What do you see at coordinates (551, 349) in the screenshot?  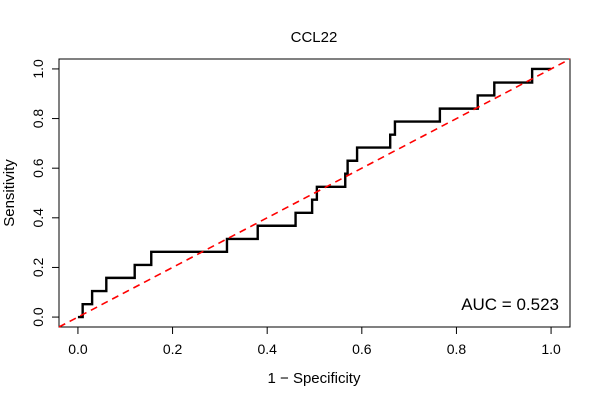 I see `x-tick-label-5: 1.0` at bounding box center [551, 349].